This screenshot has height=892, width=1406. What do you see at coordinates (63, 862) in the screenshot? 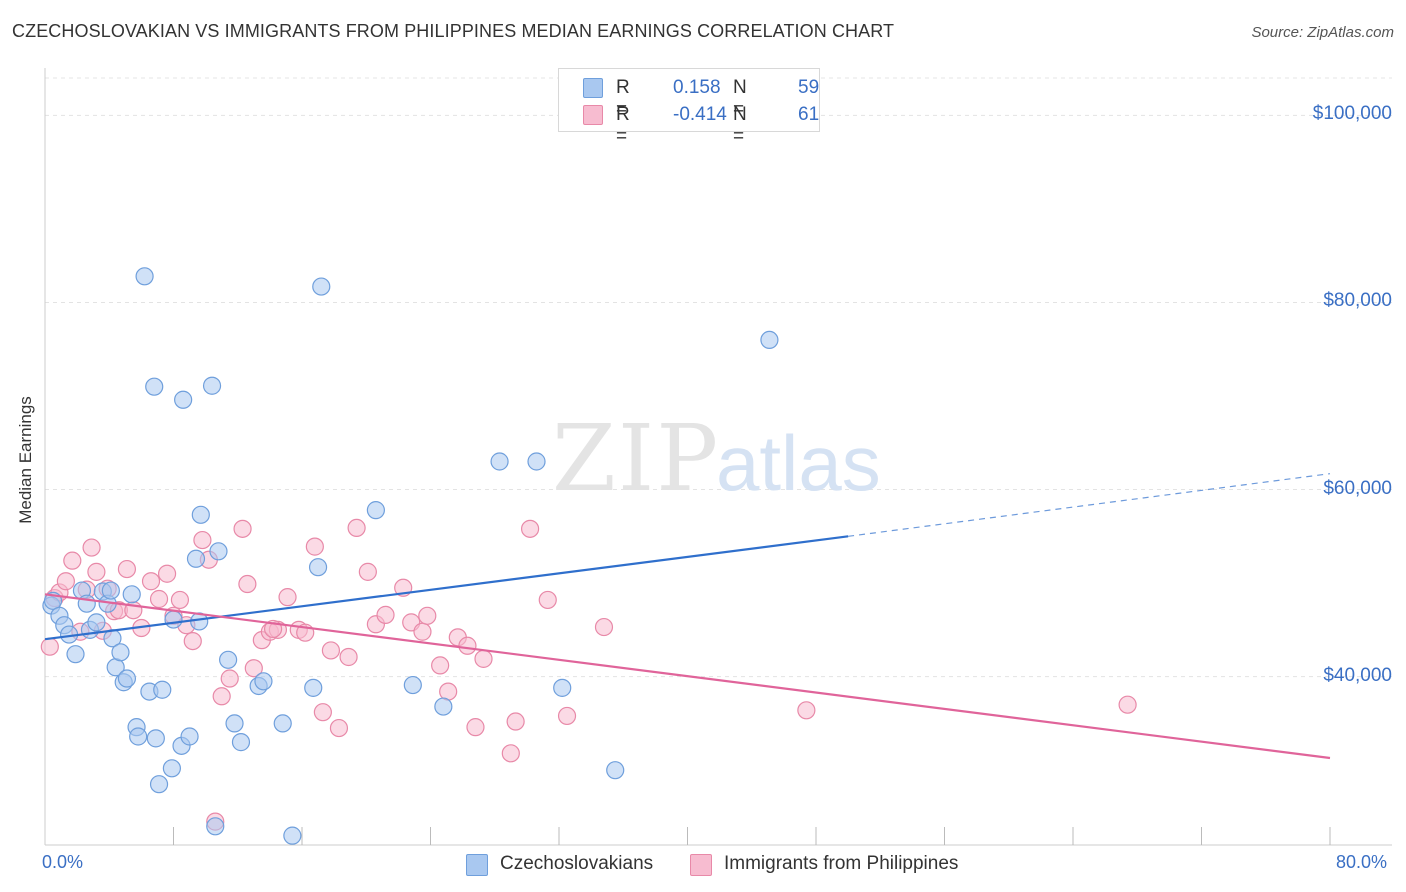
I see `x-tick-label-min: 0.0%` at bounding box center [63, 862].